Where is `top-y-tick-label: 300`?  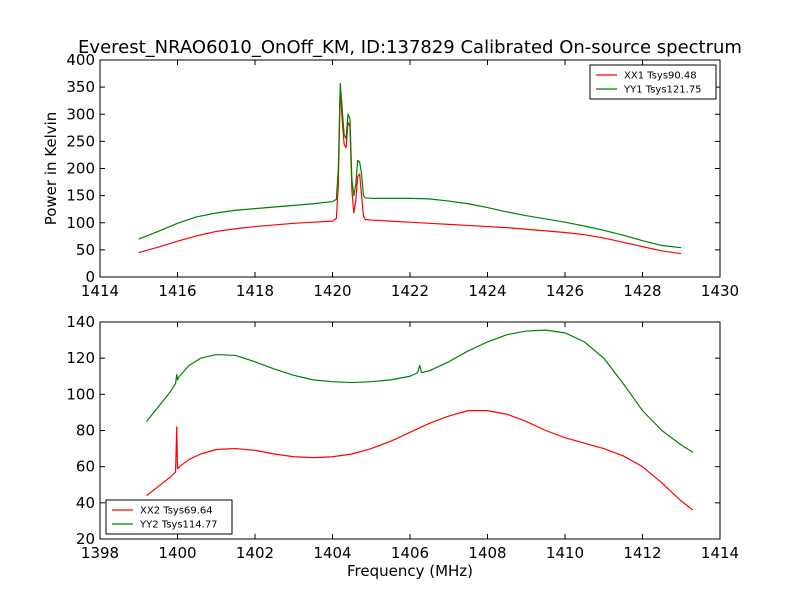 top-y-tick-label: 300 is located at coordinates (80, 114).